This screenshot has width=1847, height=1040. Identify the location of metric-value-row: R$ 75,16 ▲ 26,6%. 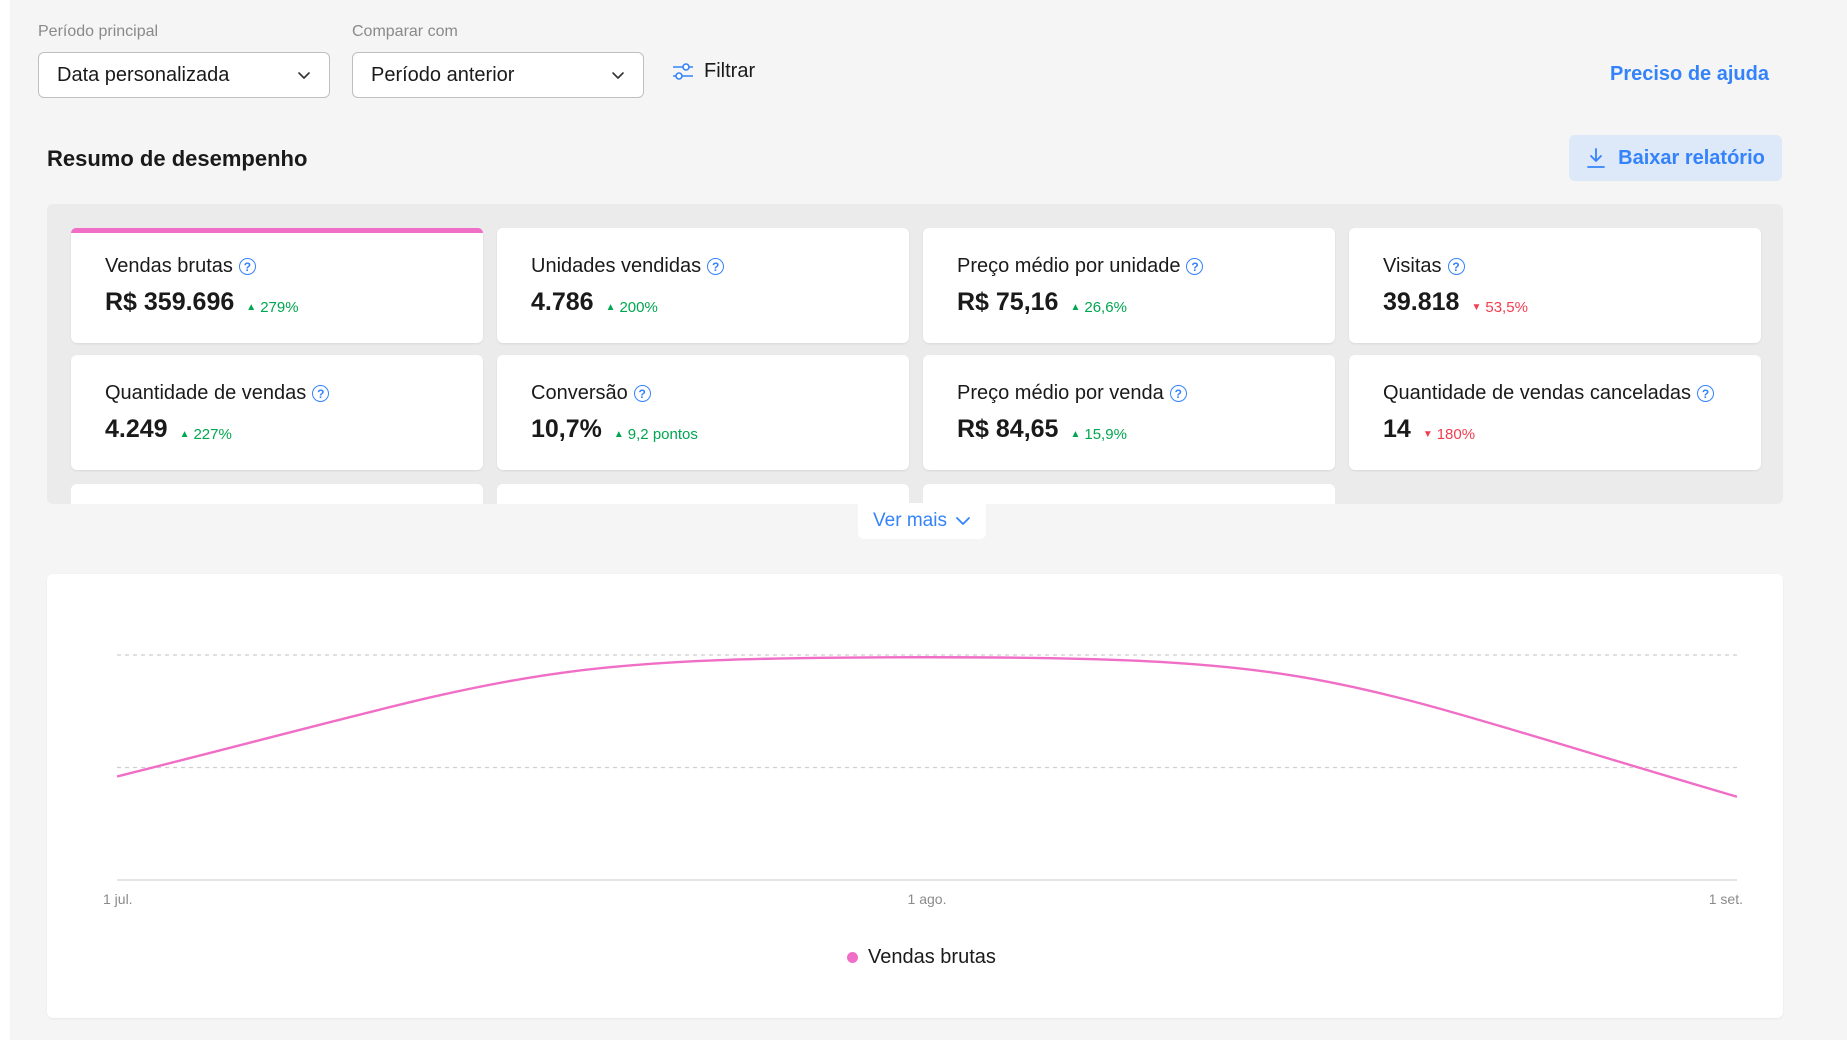
(1129, 302).